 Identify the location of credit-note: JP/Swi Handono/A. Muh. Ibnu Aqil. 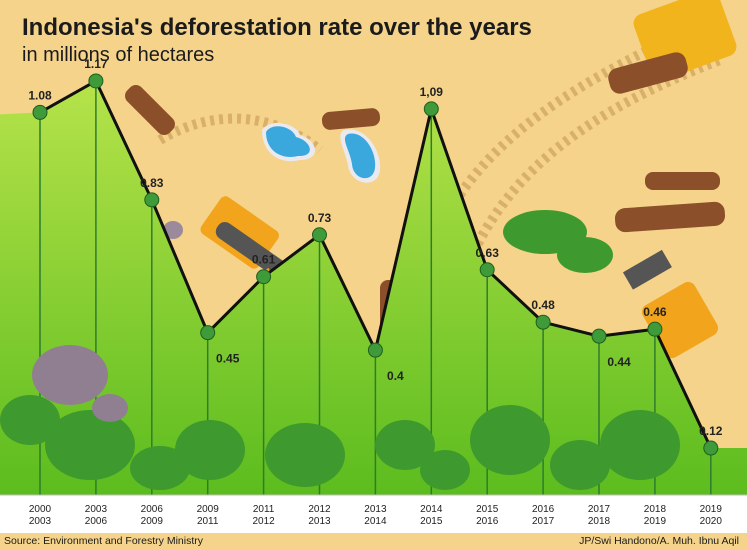
(659, 541).